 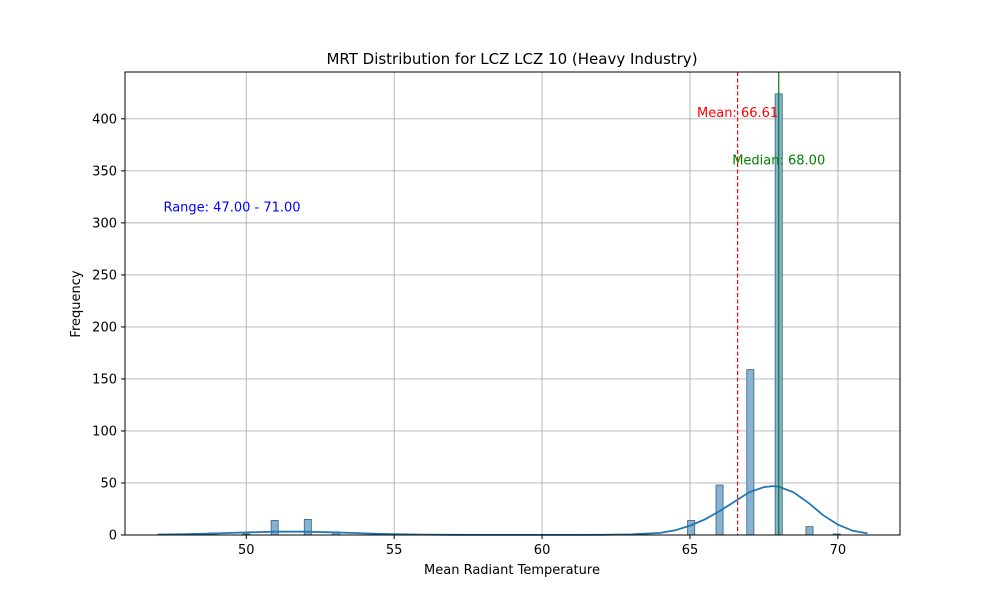 I want to click on x-tick-label-2: 60, so click(x=542, y=550).